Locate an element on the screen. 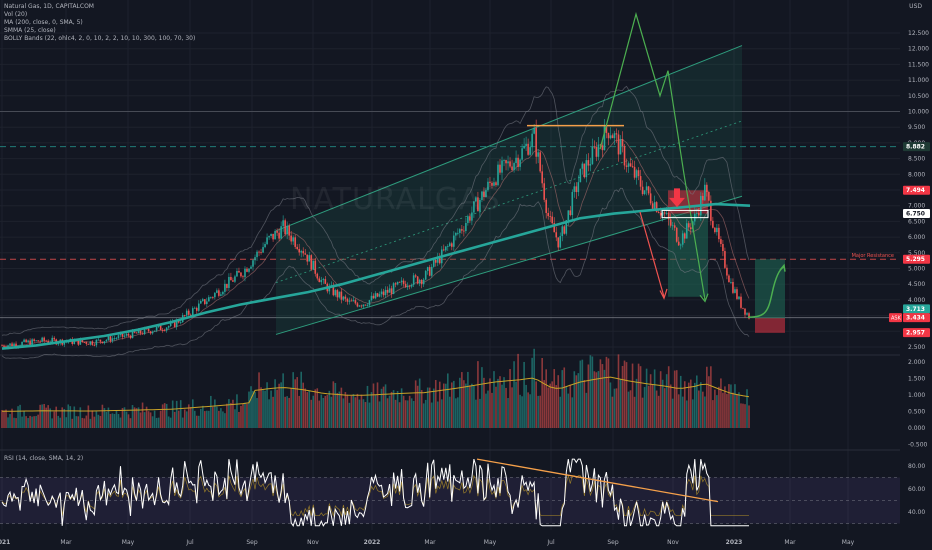 The width and height of the screenshot is (932, 550). price-tick-label: 5.000 is located at coordinates (916, 269).